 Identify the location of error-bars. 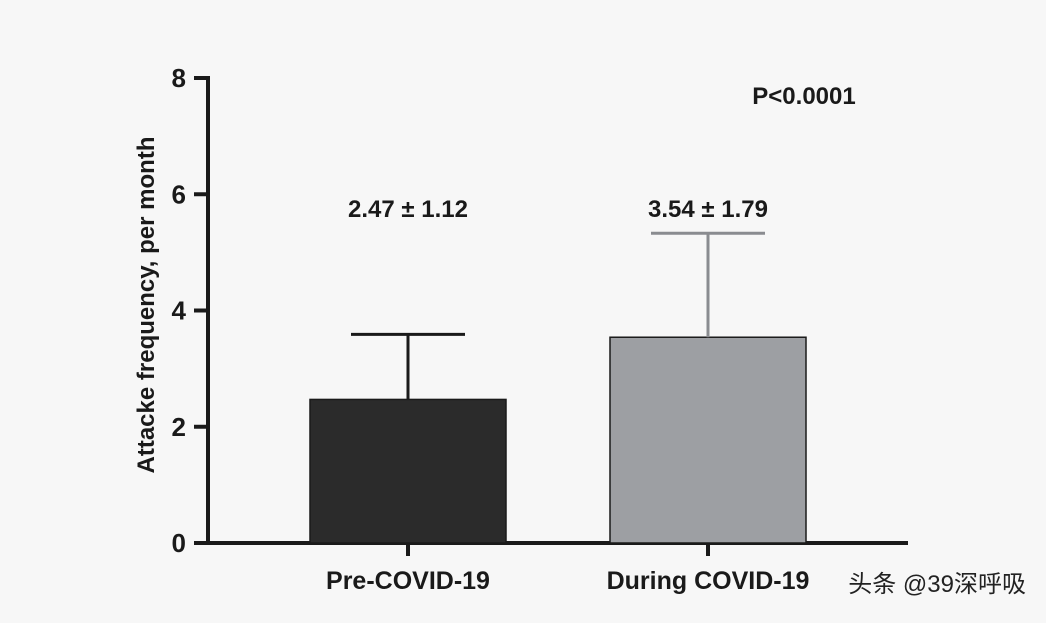
(558, 315).